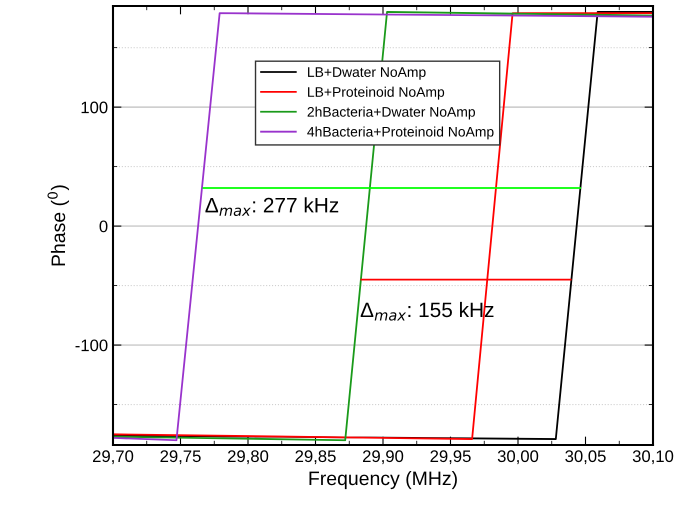 This screenshot has width=675, height=512. Describe the element at coordinates (367, 73) in the screenshot. I see `legend-label: LB+Dwater NoAmp` at that location.